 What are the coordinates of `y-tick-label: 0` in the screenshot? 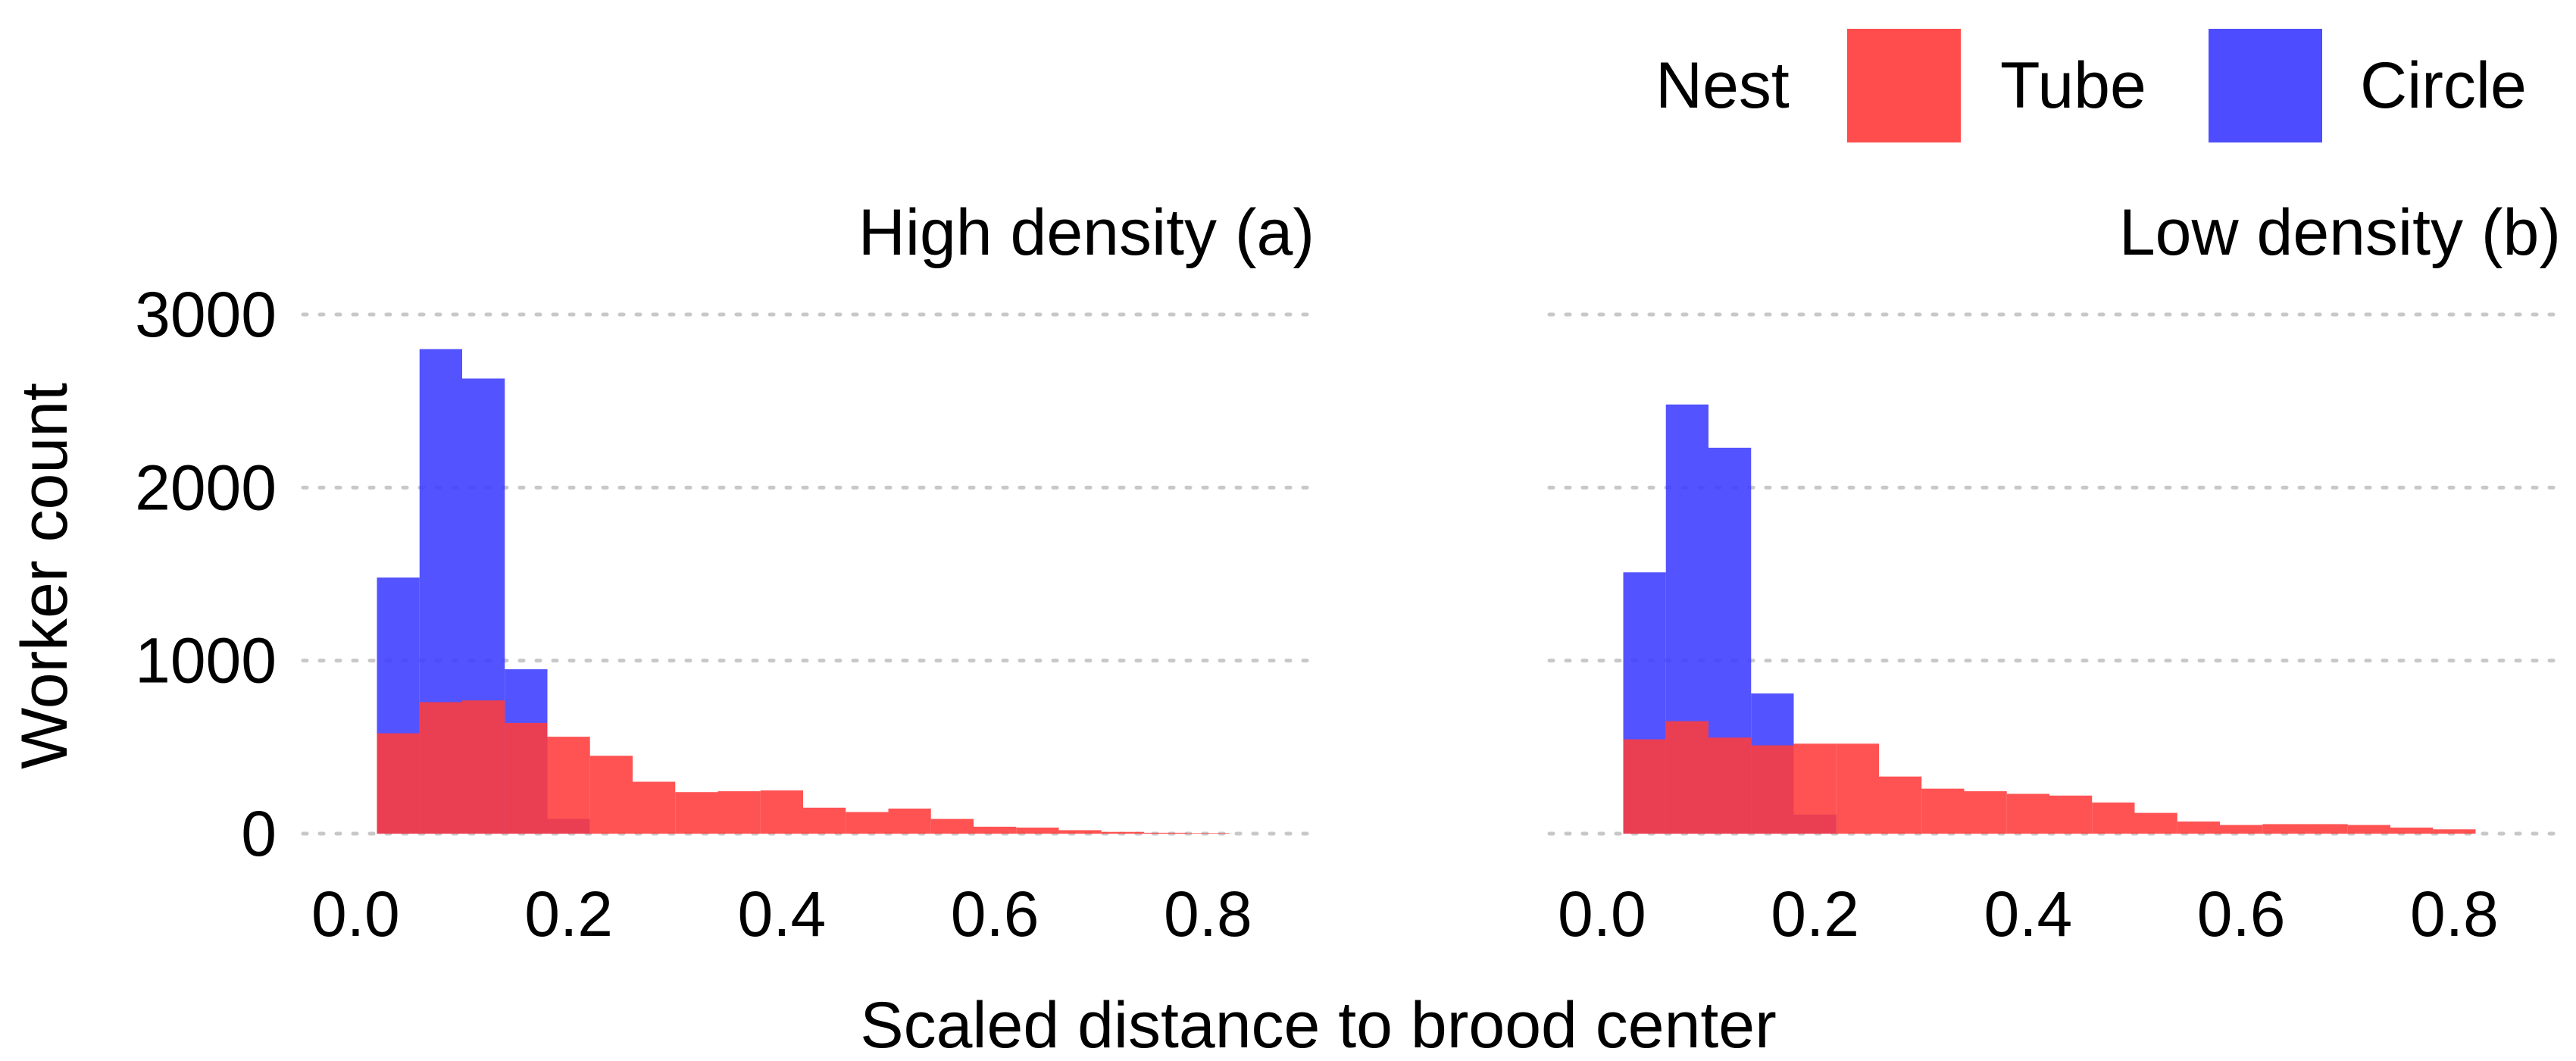 It's located at (259, 833).